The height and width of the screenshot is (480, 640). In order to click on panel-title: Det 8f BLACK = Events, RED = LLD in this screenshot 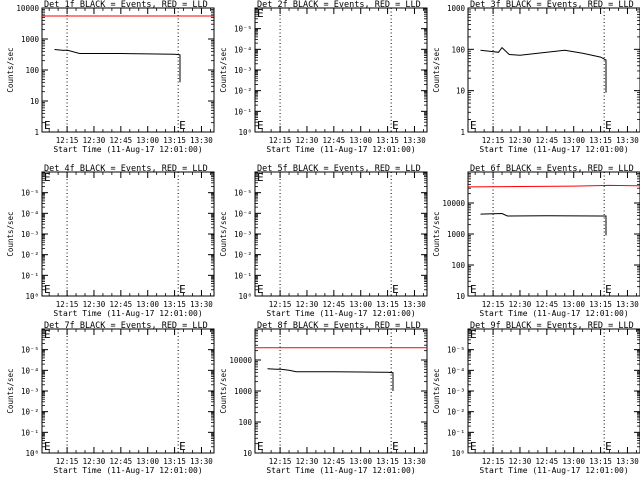, I will do `click(339, 326)`.